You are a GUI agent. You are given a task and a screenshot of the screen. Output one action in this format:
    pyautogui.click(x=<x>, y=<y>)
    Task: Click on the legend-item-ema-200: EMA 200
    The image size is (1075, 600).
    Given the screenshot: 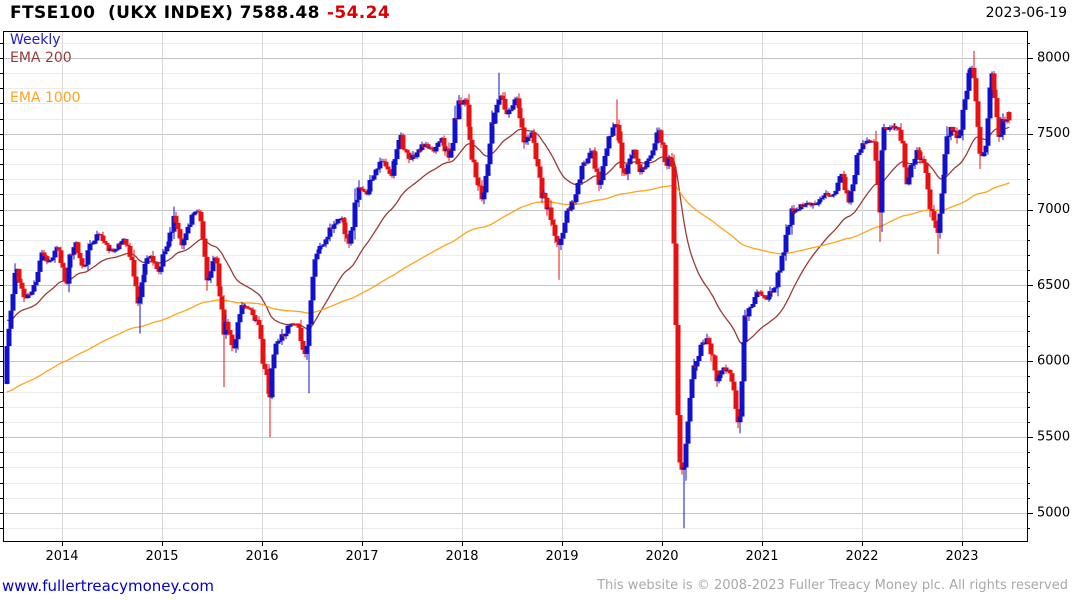 What is the action you would take?
    pyautogui.click(x=41, y=58)
    